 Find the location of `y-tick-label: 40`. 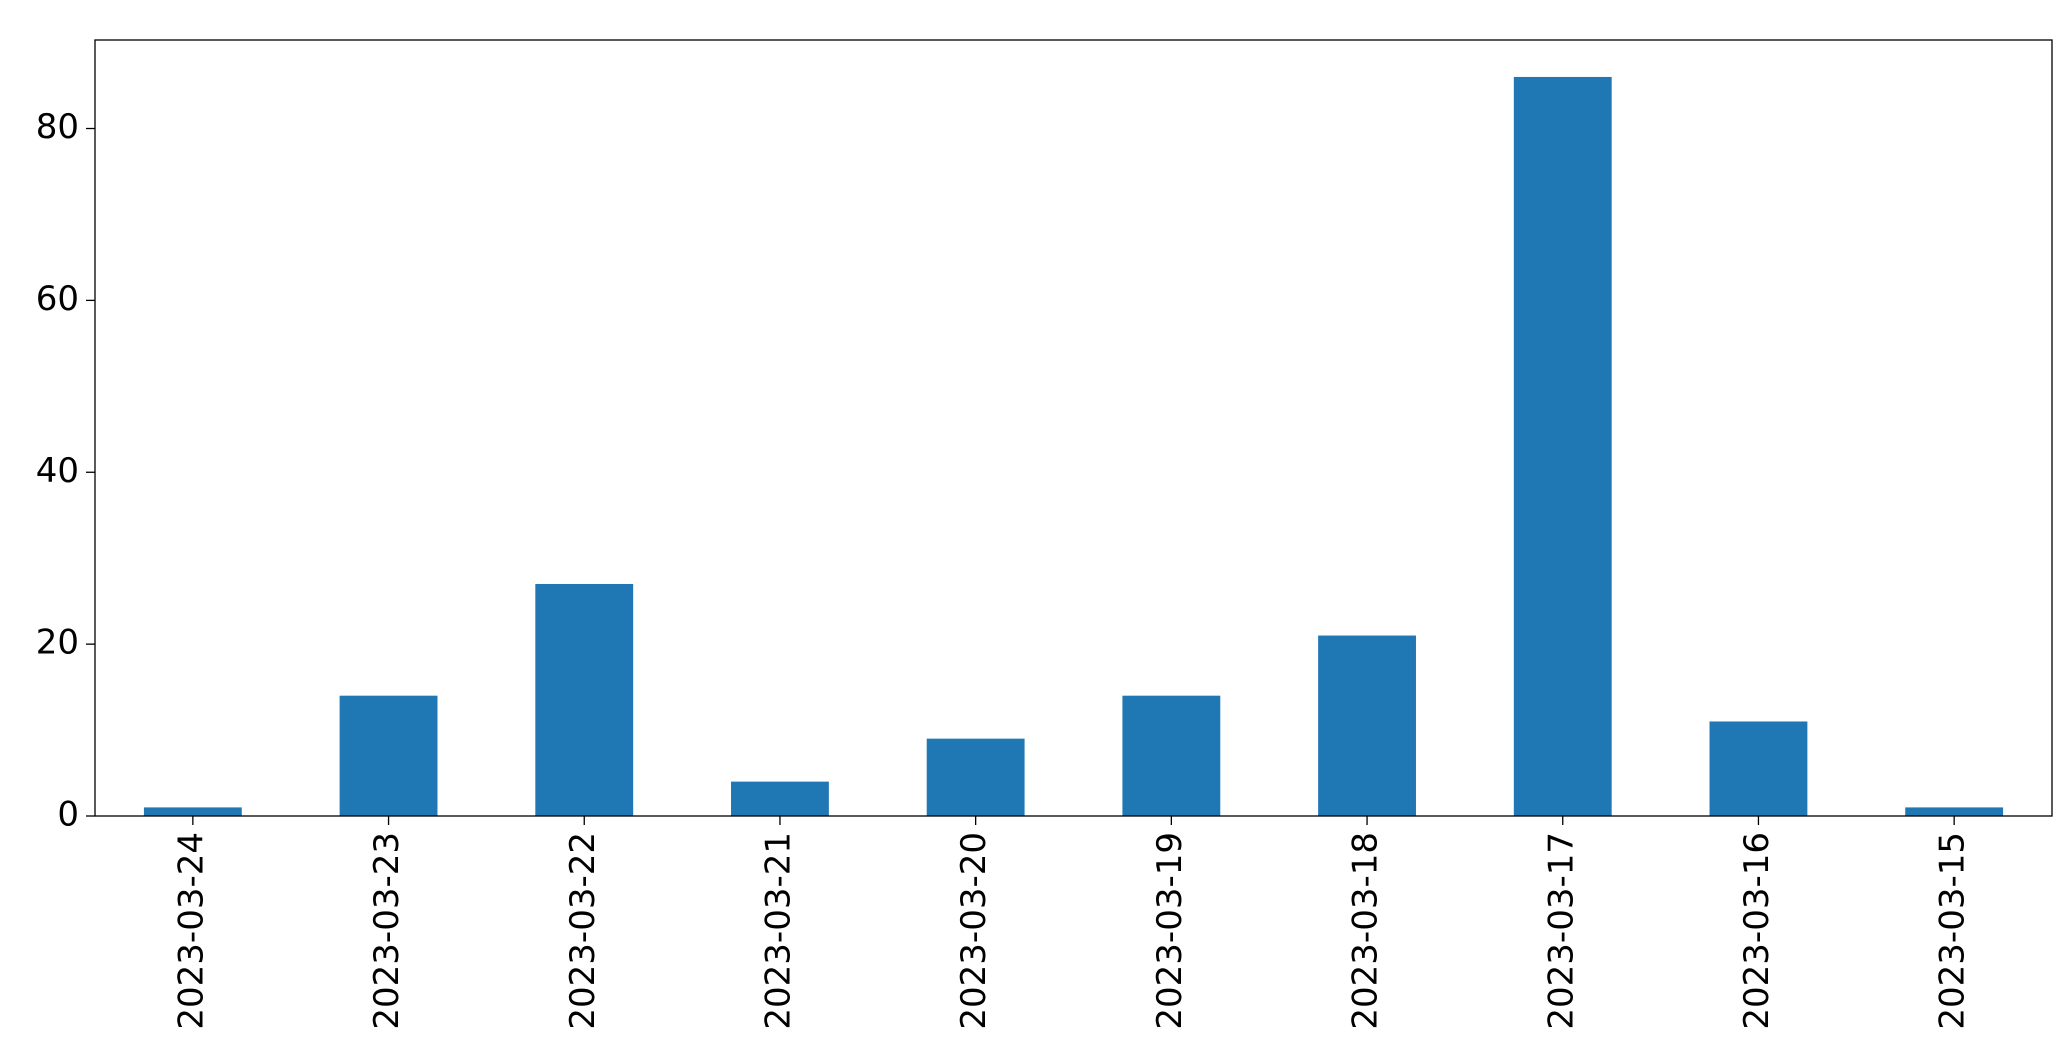

y-tick-label: 40 is located at coordinates (57, 471).